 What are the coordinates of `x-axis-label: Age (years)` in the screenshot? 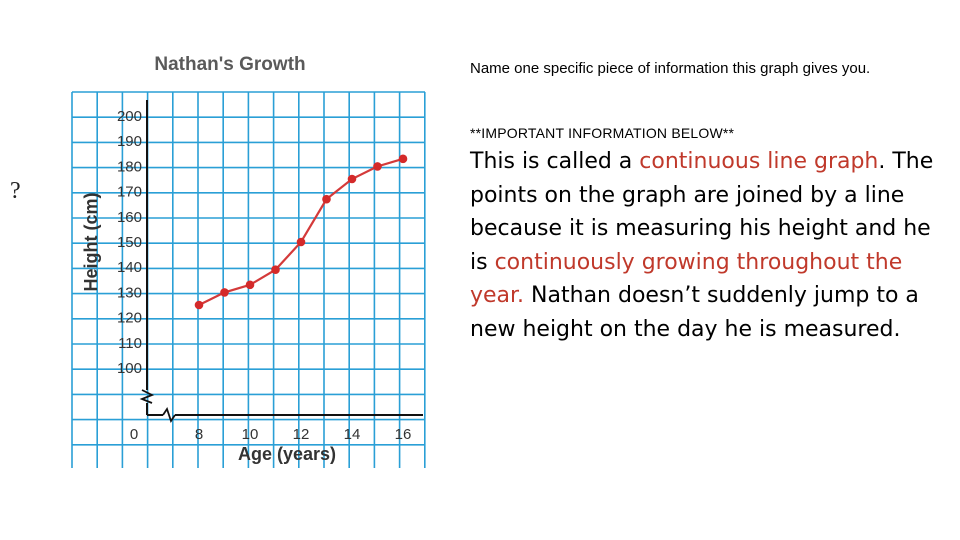 It's located at (287, 454).